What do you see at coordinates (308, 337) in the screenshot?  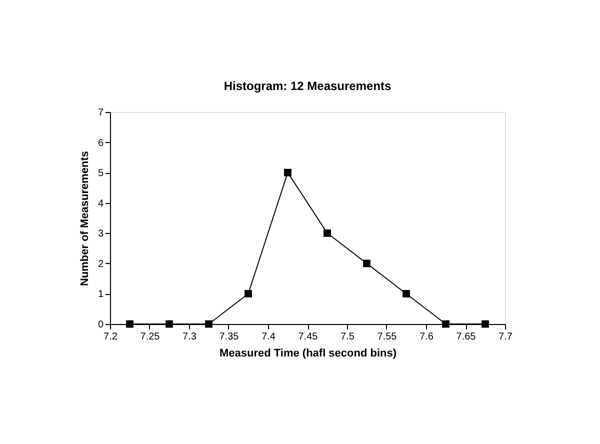 I see `x-tick-label: 7.45` at bounding box center [308, 337].